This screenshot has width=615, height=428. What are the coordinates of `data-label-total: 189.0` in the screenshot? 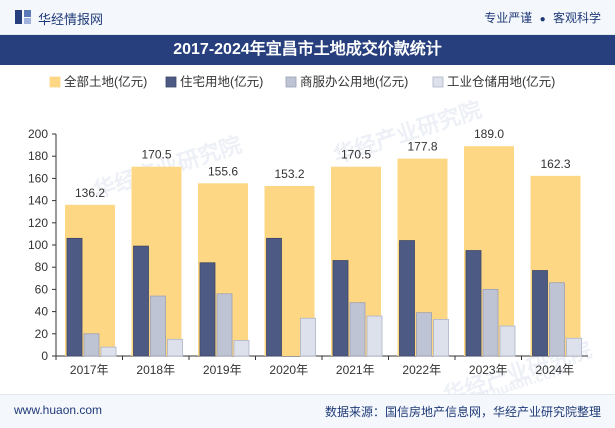 It's located at (489, 134).